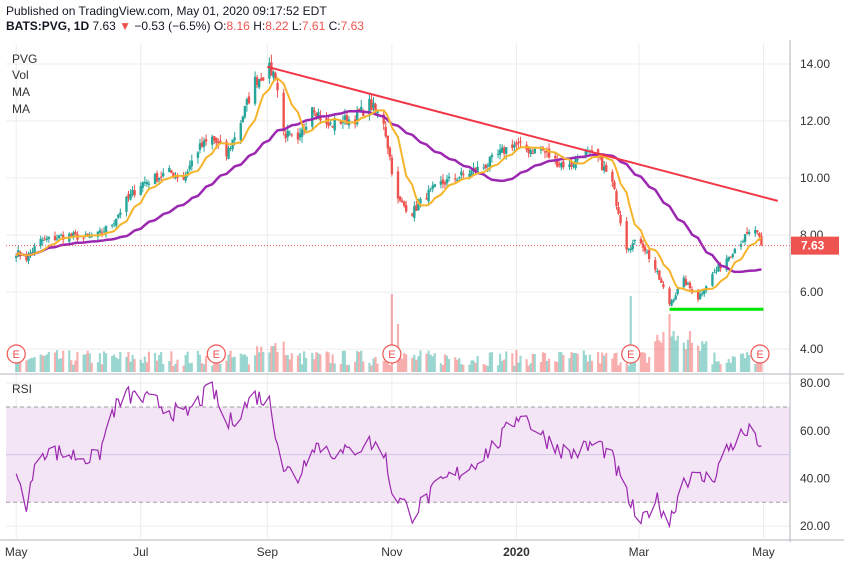 The height and width of the screenshot is (571, 844). What do you see at coordinates (759, 355) in the screenshot?
I see `earnings-marker-label: E` at bounding box center [759, 355].